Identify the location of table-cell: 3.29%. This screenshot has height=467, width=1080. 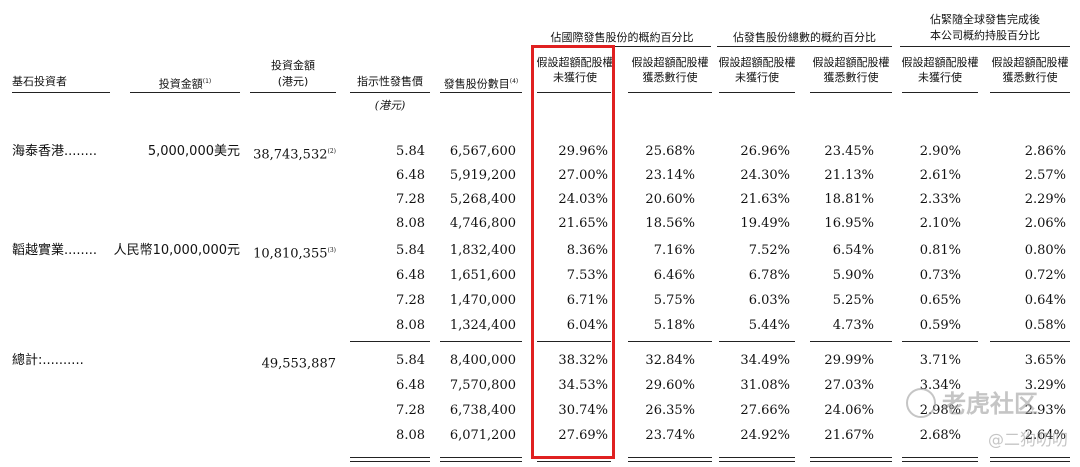
(1045, 385).